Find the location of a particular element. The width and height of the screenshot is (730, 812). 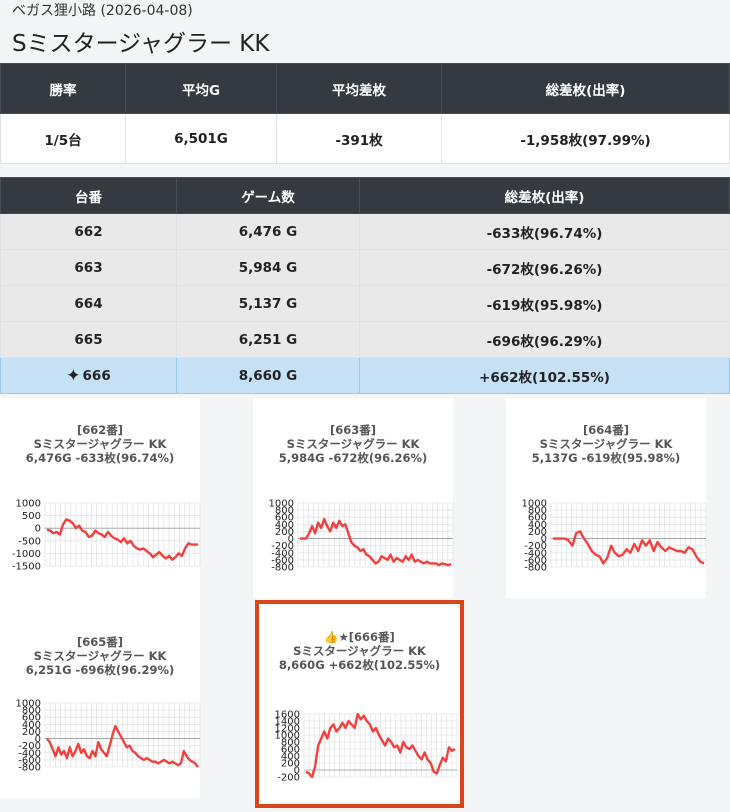

chart-title: [665番] is located at coordinates (100, 642).